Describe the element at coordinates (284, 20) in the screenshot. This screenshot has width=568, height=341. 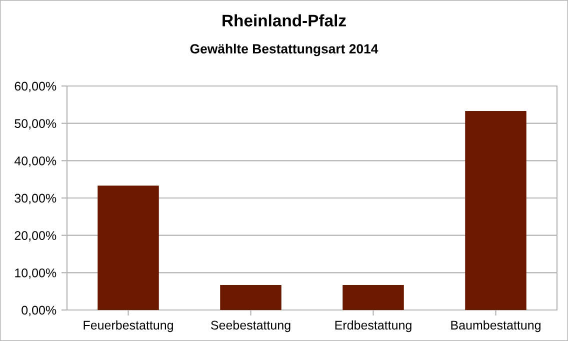
I see `chart-title: Rheinland-Pfalz` at that location.